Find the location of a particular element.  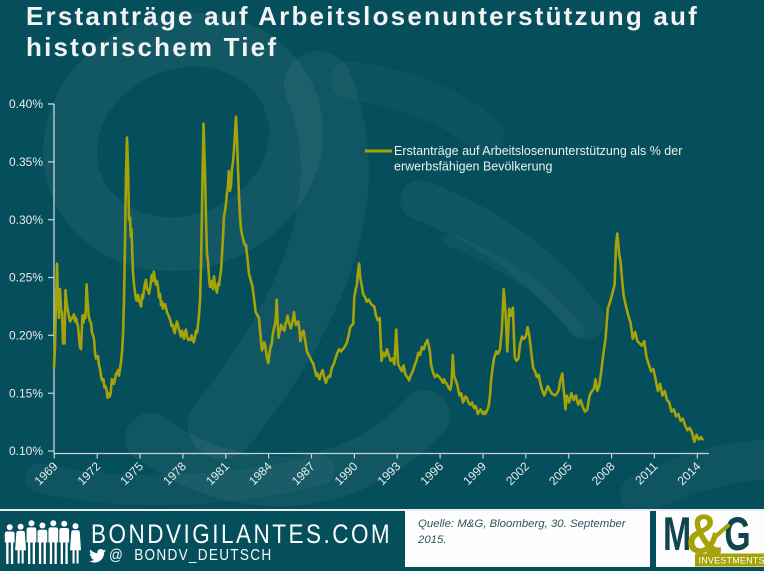

svg-text: 1990 is located at coordinates (346, 473).